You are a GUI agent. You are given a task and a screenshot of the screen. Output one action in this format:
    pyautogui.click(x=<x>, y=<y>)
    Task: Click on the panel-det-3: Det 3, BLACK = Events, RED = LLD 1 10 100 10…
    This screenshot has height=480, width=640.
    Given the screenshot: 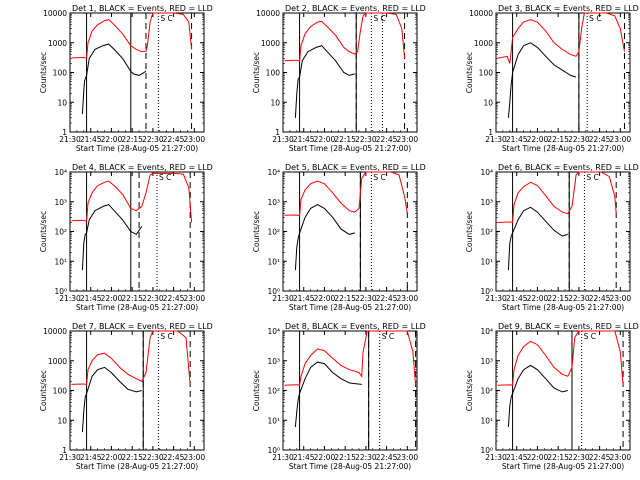 What is the action you would take?
    pyautogui.click(x=552, y=78)
    